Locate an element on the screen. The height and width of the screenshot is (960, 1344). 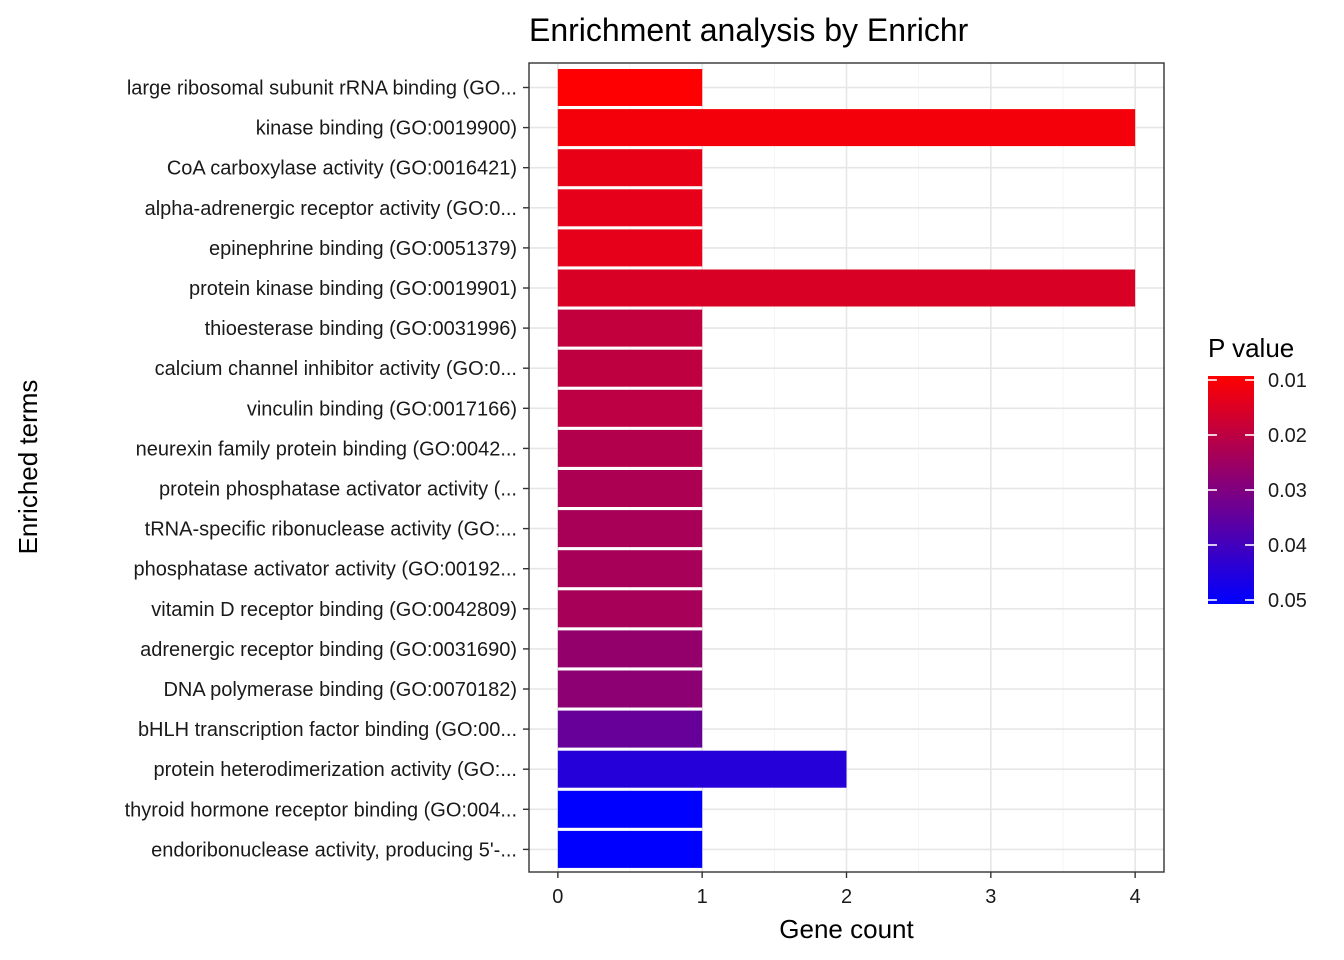
y-tick-label: protein kinase binding (GO:0019901) is located at coordinates (353, 289).